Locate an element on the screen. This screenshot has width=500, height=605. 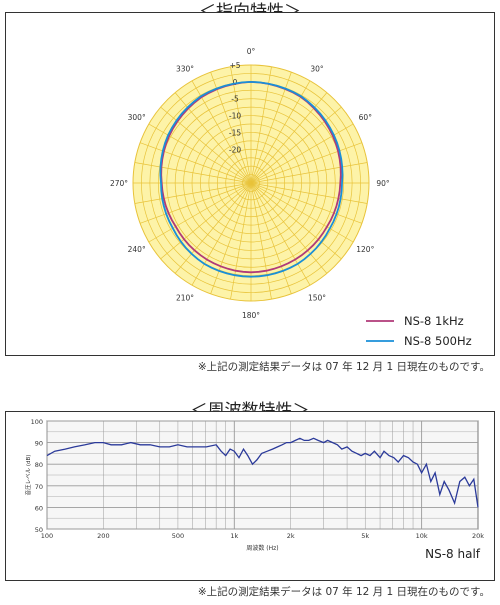
polar-angle-label: 150° is located at coordinates (317, 297).